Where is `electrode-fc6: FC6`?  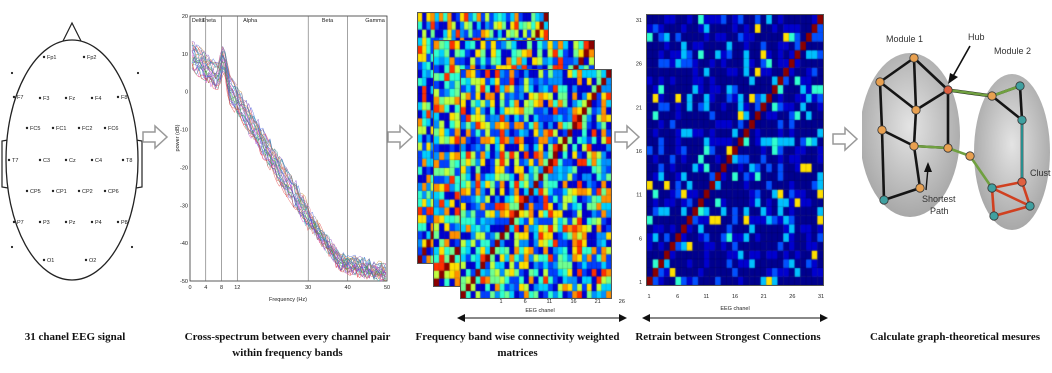 electrode-fc6: FC6 is located at coordinates (110, 129).